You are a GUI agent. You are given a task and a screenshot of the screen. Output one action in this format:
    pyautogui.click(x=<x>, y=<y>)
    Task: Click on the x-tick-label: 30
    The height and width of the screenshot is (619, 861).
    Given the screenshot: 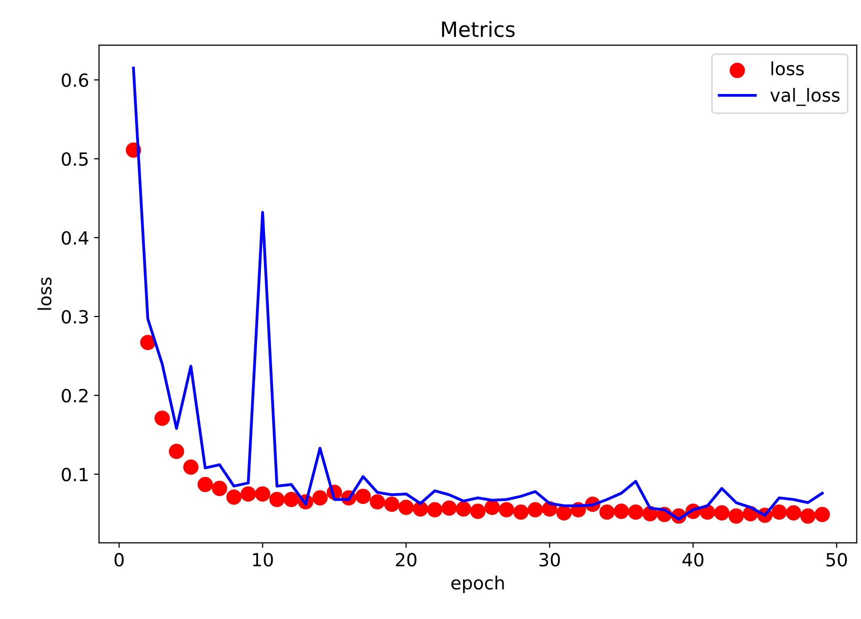 What is the action you would take?
    pyautogui.click(x=549, y=559)
    